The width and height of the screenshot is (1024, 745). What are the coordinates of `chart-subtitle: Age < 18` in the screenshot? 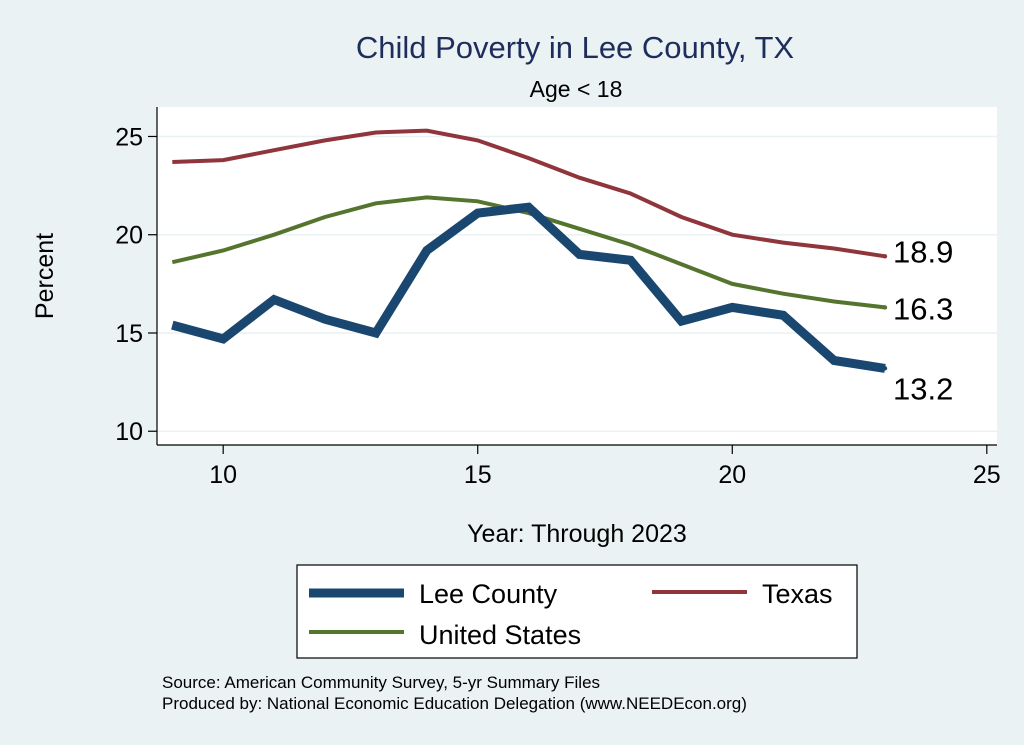 It's located at (576, 89).